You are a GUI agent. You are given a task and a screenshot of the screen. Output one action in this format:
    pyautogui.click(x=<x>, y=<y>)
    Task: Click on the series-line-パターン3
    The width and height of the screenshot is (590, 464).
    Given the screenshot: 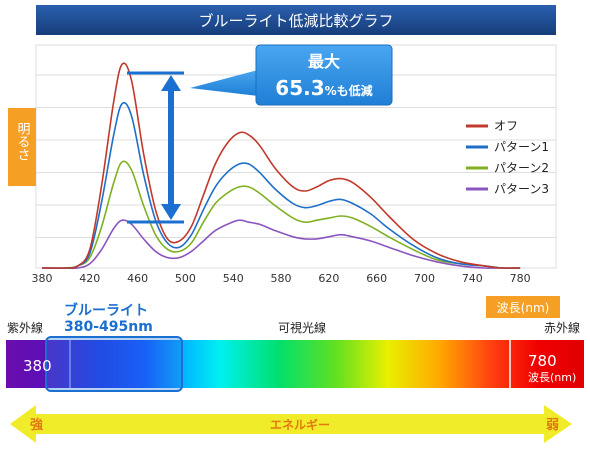 What is the action you would take?
    pyautogui.click(x=281, y=244)
    